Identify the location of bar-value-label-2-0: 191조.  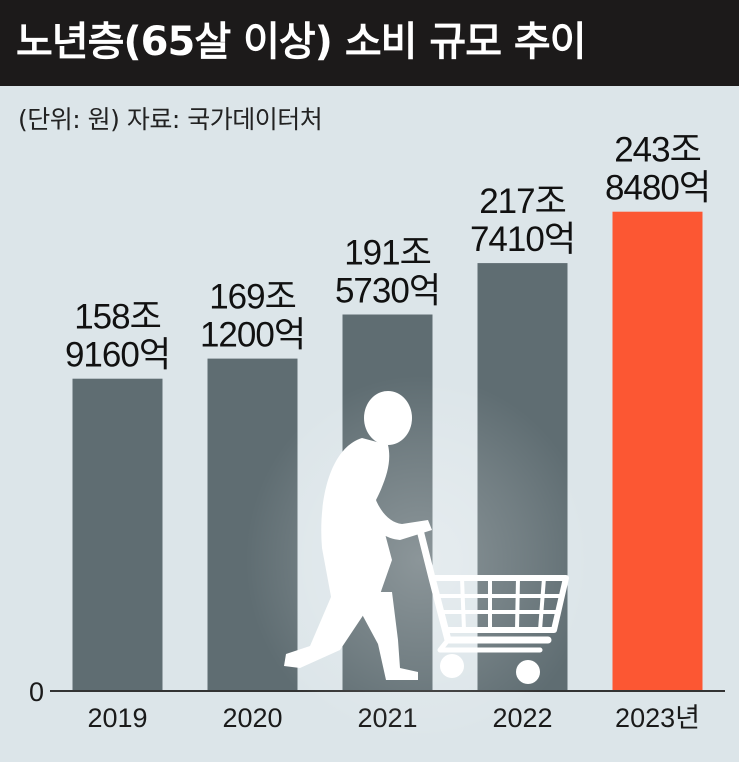
(387, 253).